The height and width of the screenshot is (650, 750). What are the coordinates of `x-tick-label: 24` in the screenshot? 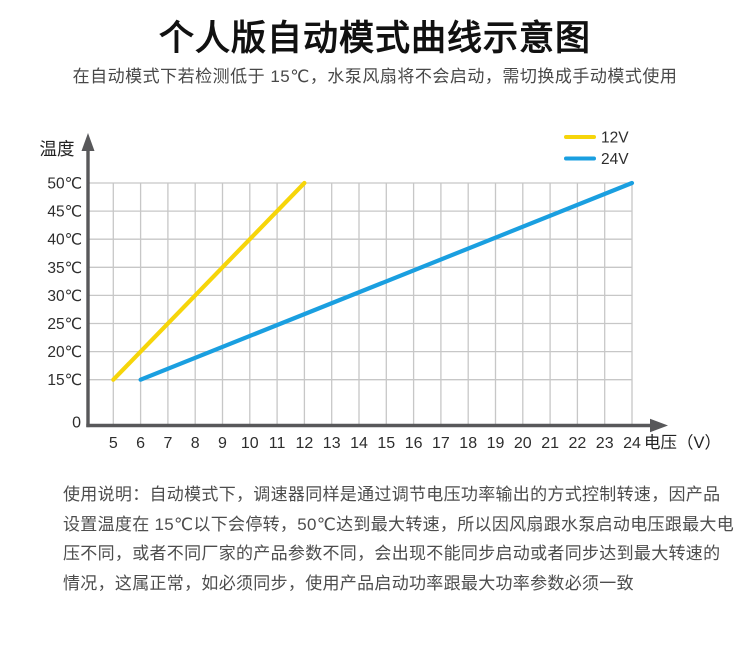 It's located at (632, 443).